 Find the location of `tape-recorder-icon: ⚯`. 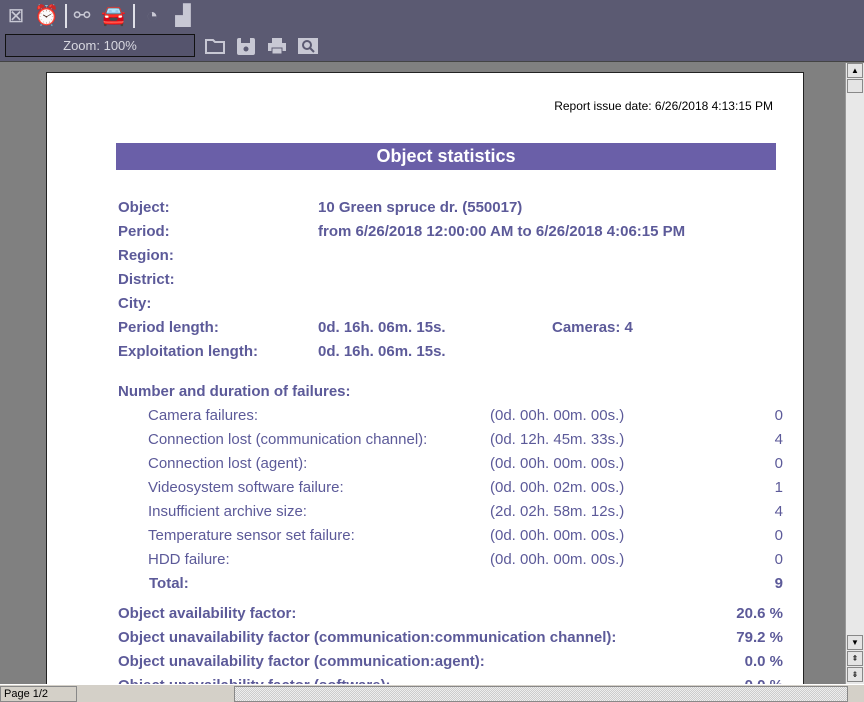

tape-recorder-icon: ⚯ is located at coordinates (82, 16).